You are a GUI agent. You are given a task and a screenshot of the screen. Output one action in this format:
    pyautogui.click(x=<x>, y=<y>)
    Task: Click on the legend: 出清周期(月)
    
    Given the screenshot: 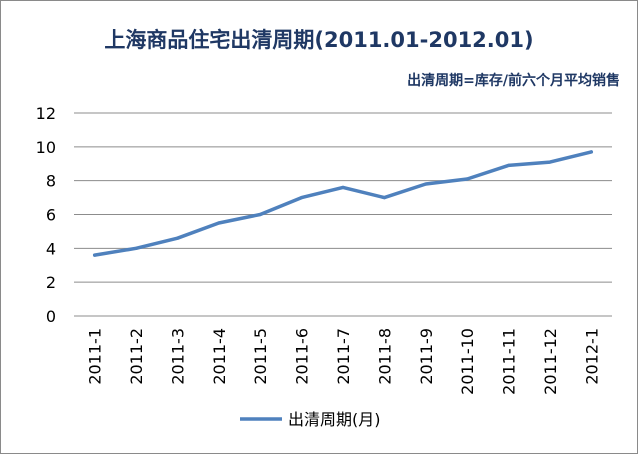 What is the action you would take?
    pyautogui.click(x=310, y=419)
    